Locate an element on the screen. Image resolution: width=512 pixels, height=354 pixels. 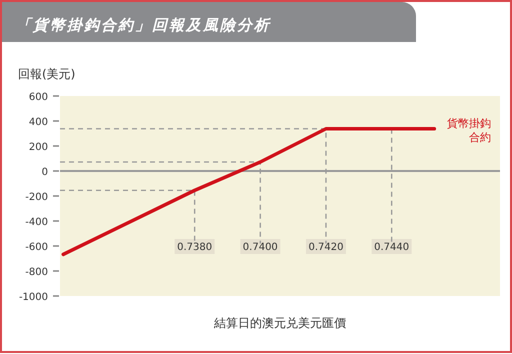
y-tick-label: -800 is located at coordinates (36, 272).